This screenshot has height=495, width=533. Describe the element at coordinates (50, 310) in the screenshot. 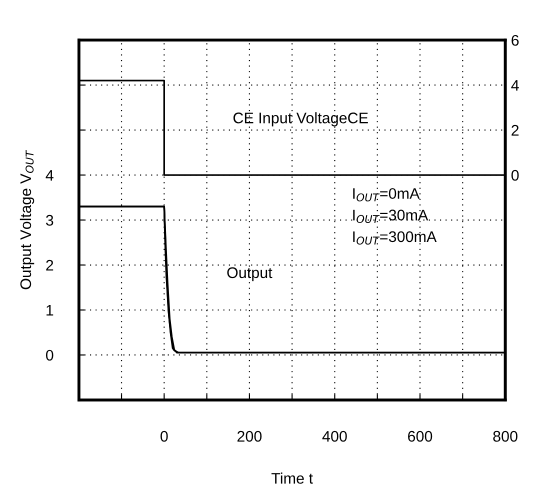

I see `y-tick-label: 1` at that location.